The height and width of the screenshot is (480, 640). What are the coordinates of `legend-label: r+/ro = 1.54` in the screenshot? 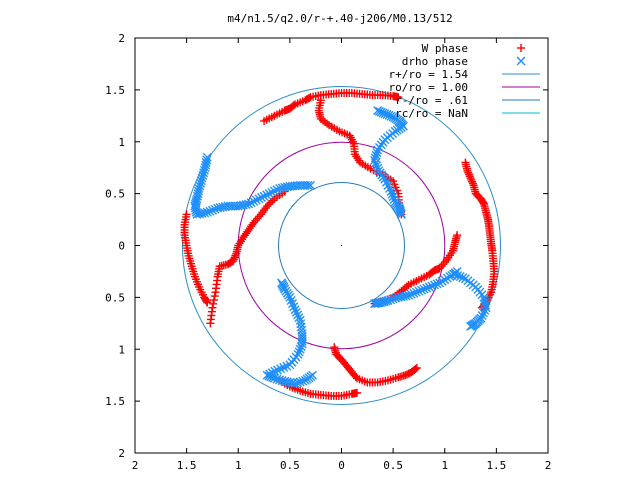 It's located at (429, 74).